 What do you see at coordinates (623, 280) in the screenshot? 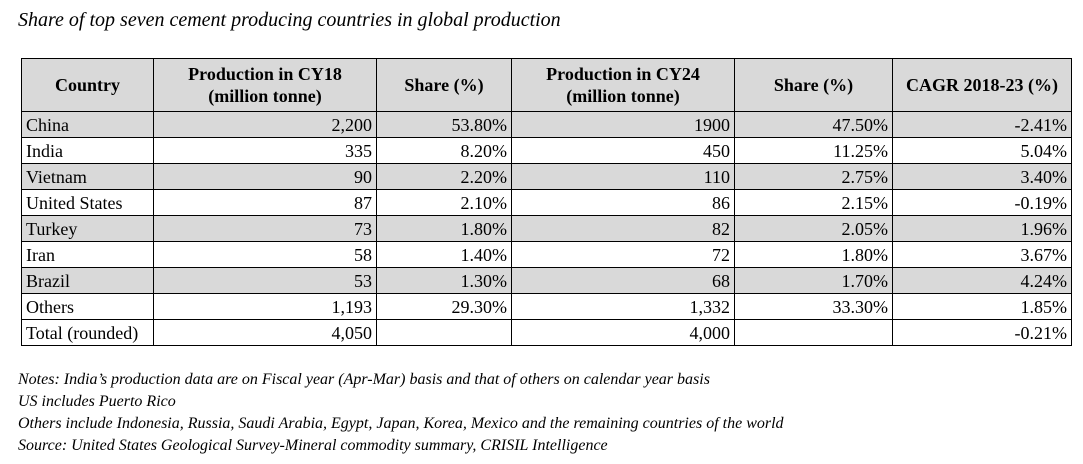
I see `production-cy24-cell: 68` at bounding box center [623, 280].